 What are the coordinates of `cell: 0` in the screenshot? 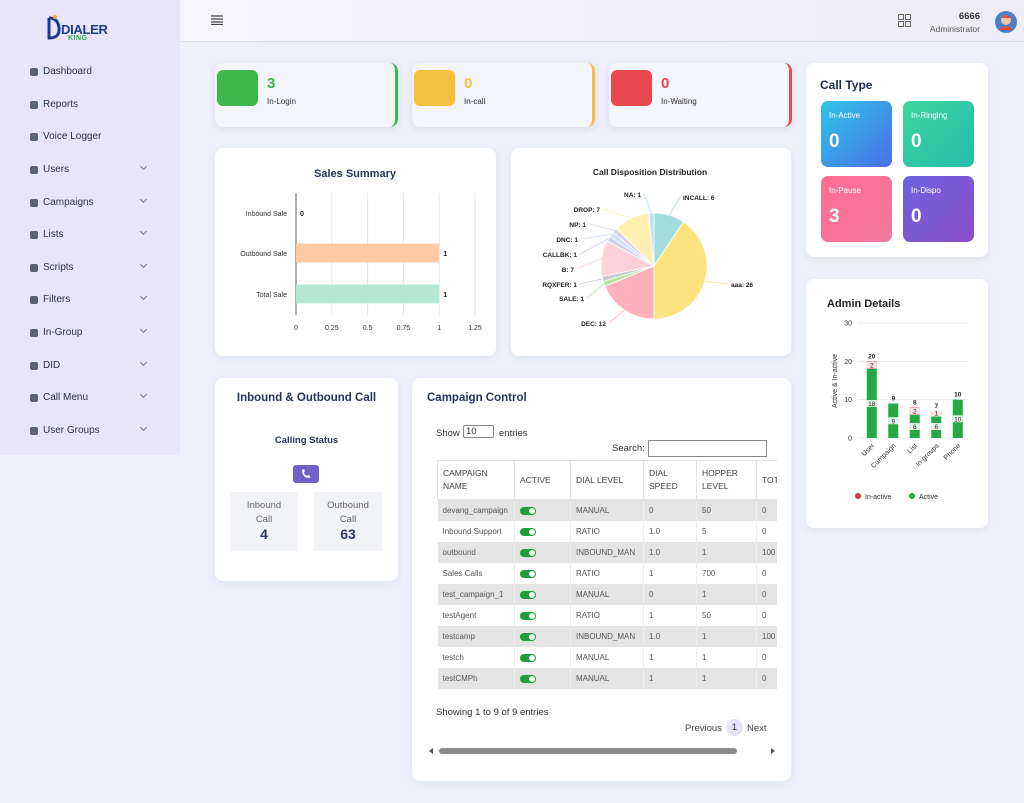 It's located at (766, 510).